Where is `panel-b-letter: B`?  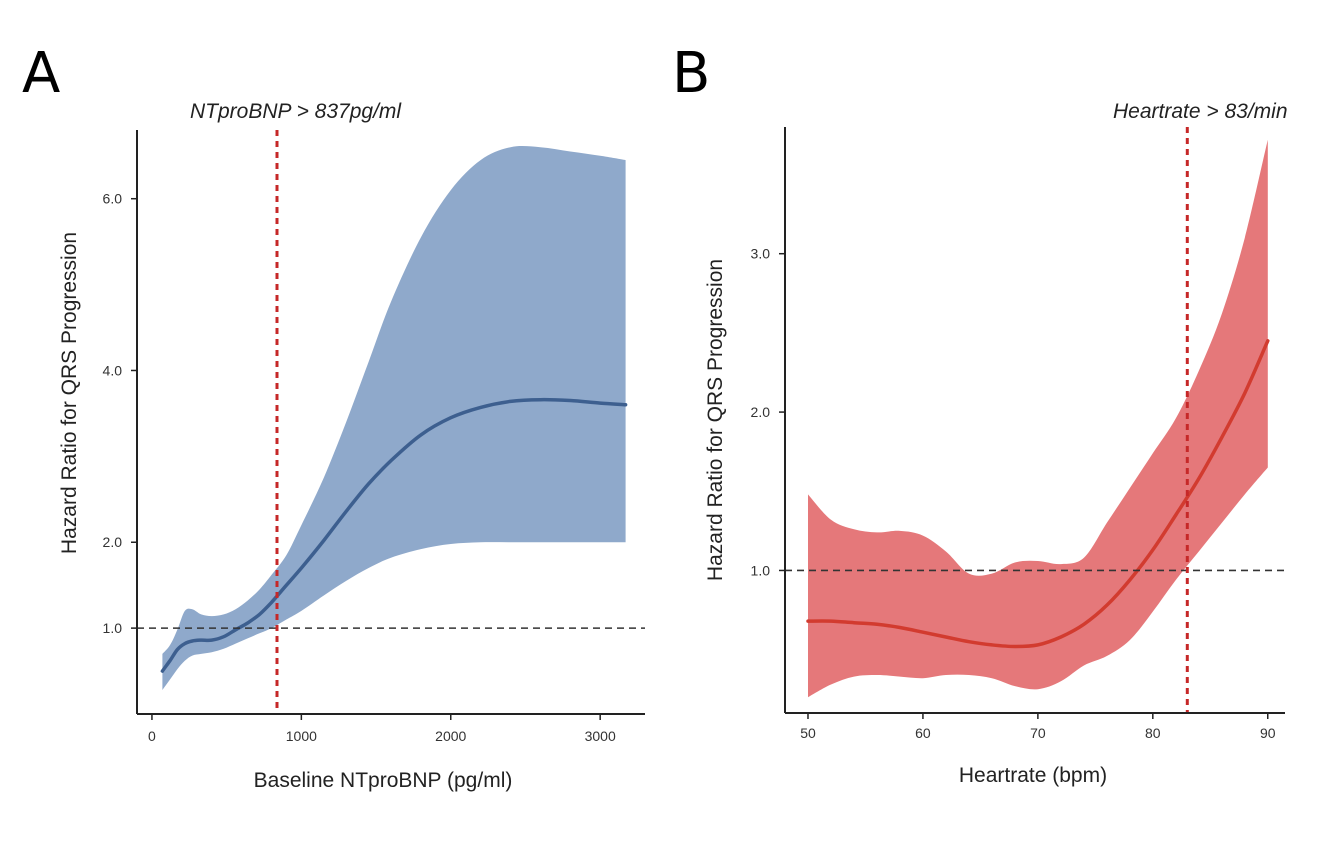 panel-b-letter: B is located at coordinates (691, 73).